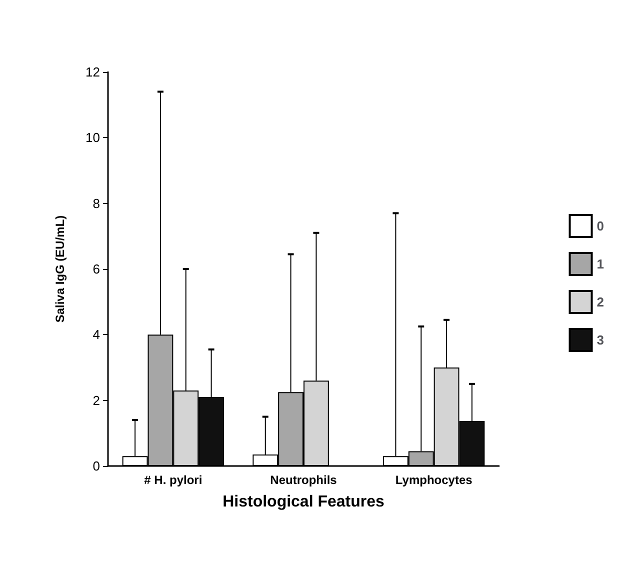 This screenshot has width=639, height=566. I want to click on y-tick-label: 12, so click(93, 72).